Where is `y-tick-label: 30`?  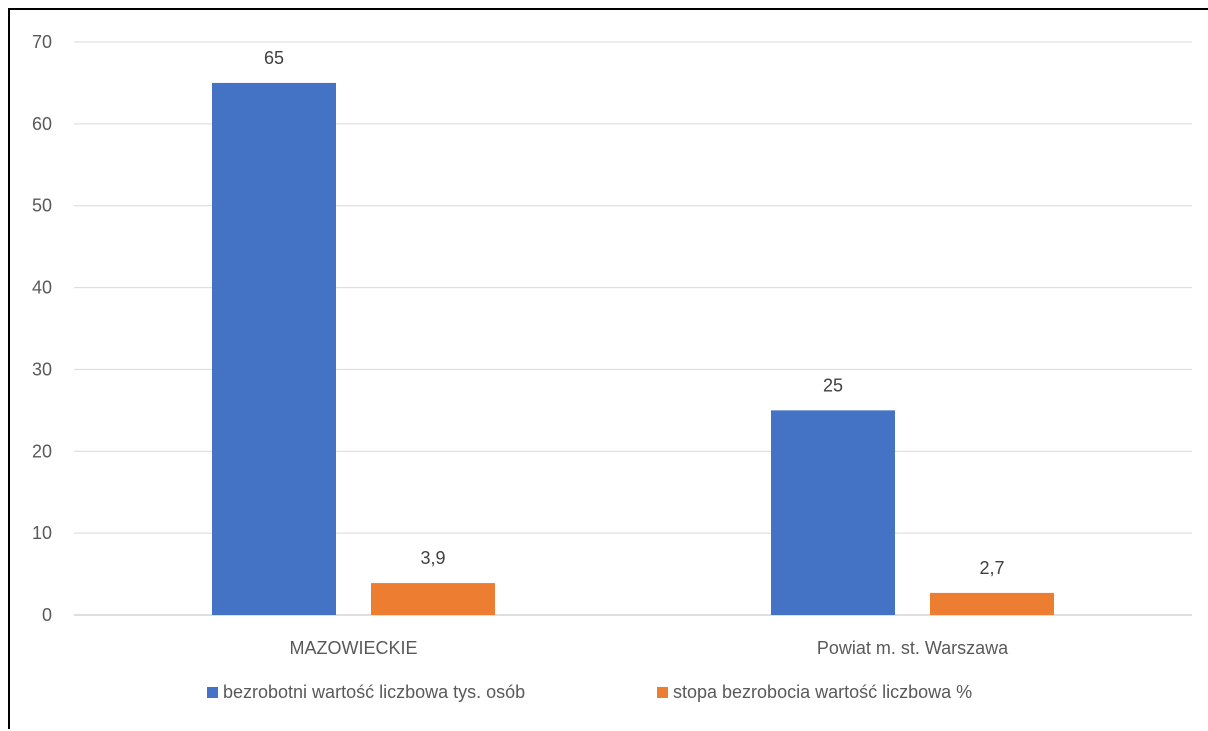 y-tick-label: 30 is located at coordinates (42, 369).